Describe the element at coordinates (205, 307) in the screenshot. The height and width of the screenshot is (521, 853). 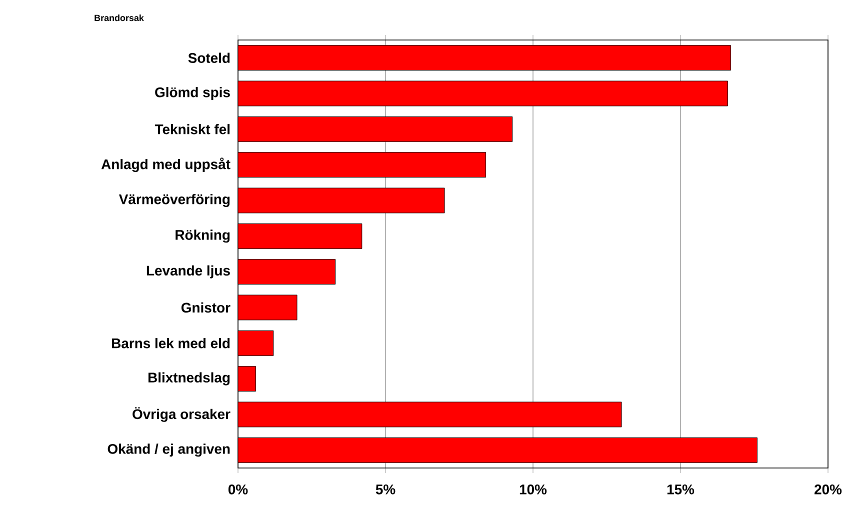
I see `y-tick-label: Gnistor` at that location.